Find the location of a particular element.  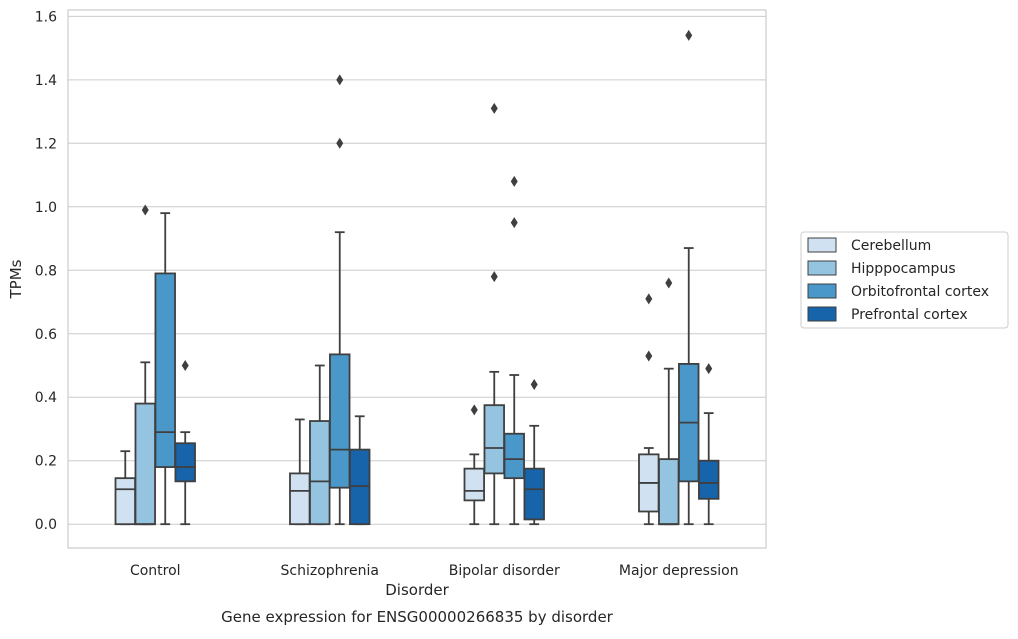

legend-frame is located at coordinates (904, 280).